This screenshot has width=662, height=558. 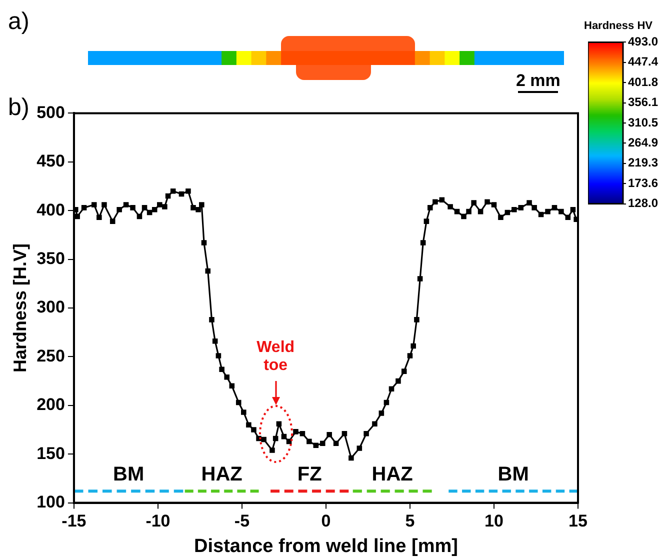 What do you see at coordinates (50, 307) in the screenshot?
I see `y-tick-label: 300` at bounding box center [50, 307].